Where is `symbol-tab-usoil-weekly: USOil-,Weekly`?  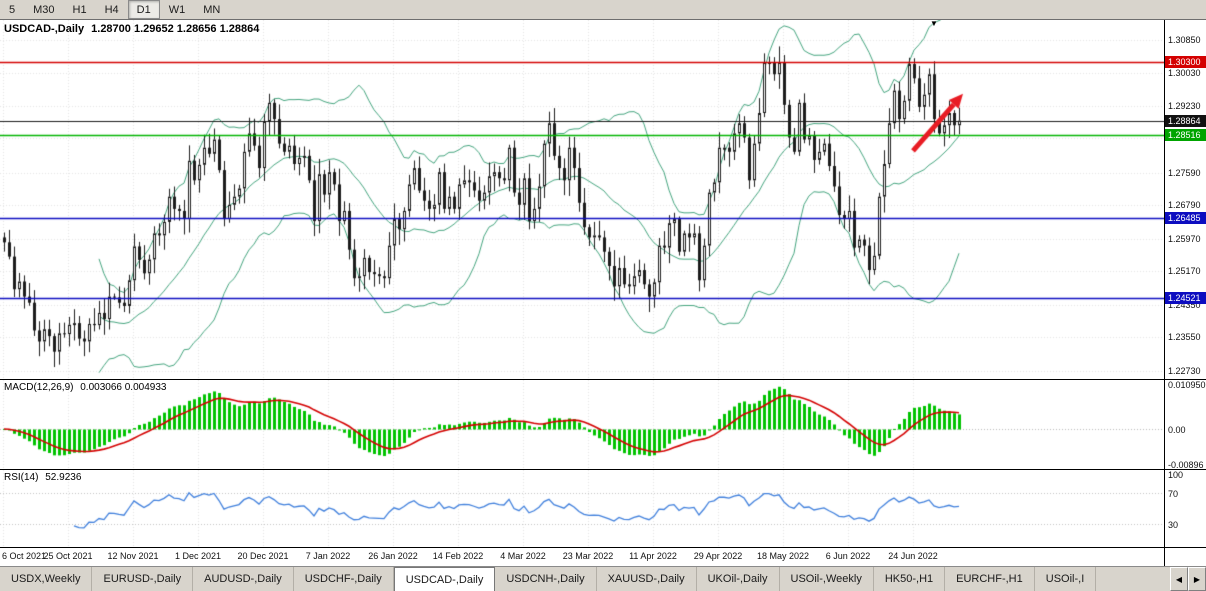
symbol-tab-usoil-weekly: USOil-,Weekly is located at coordinates (827, 579).